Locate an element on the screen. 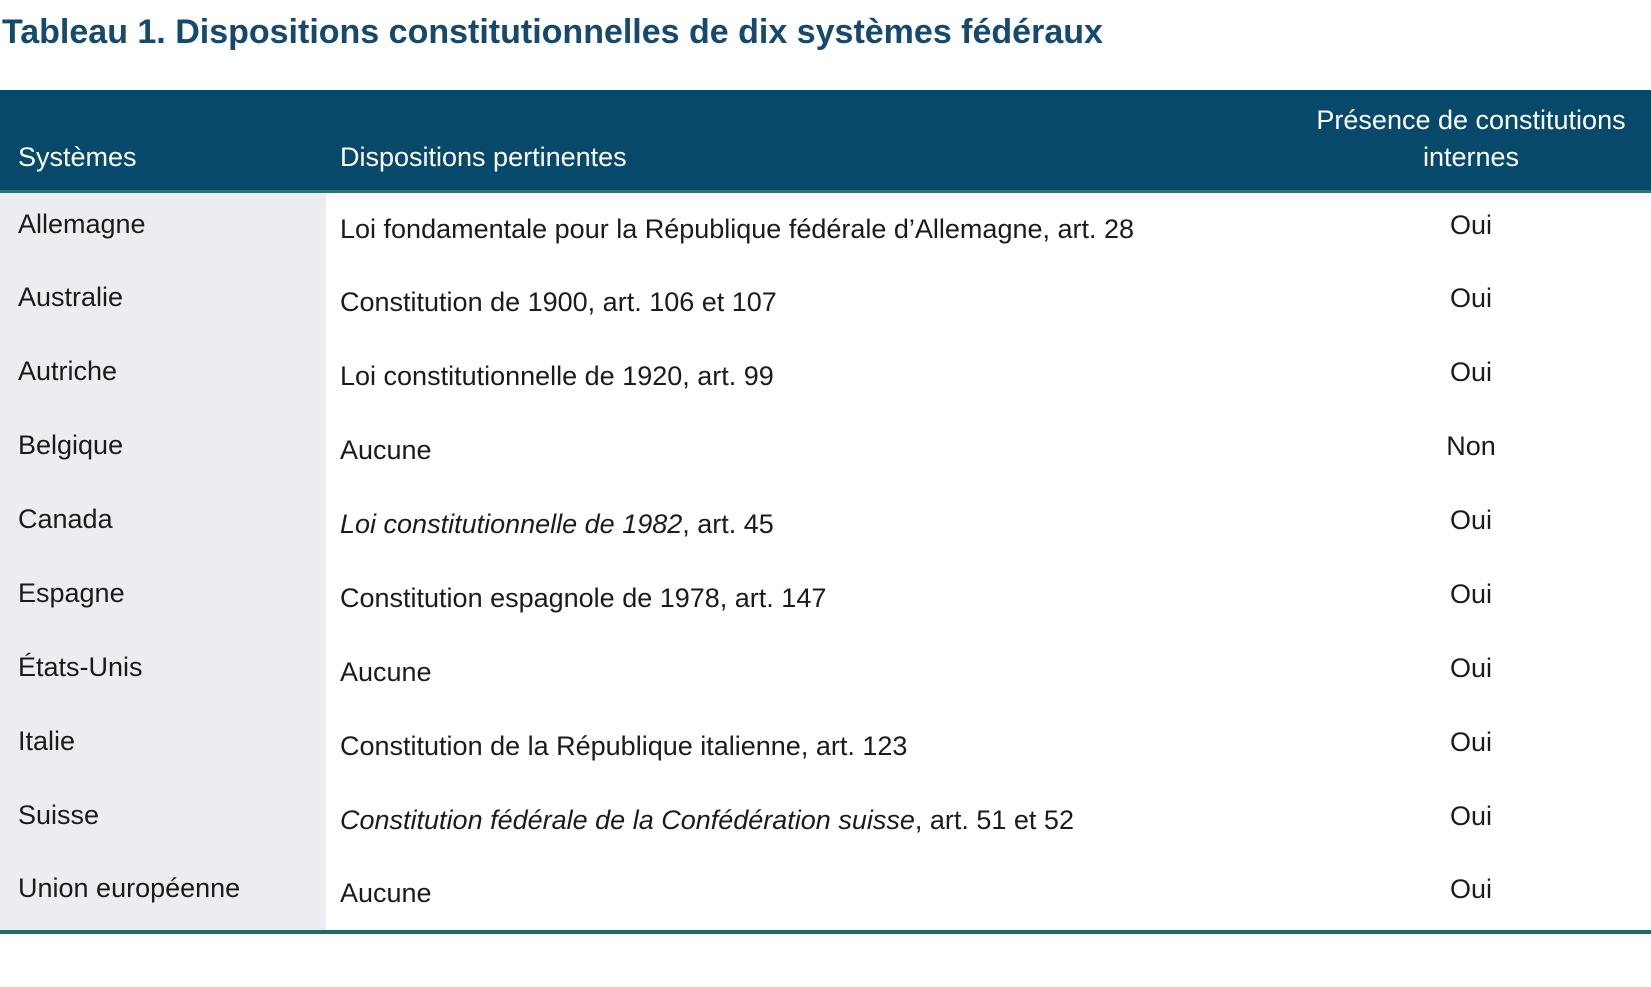 The width and height of the screenshot is (1651, 987). system-name: Autriche is located at coordinates (68, 371).